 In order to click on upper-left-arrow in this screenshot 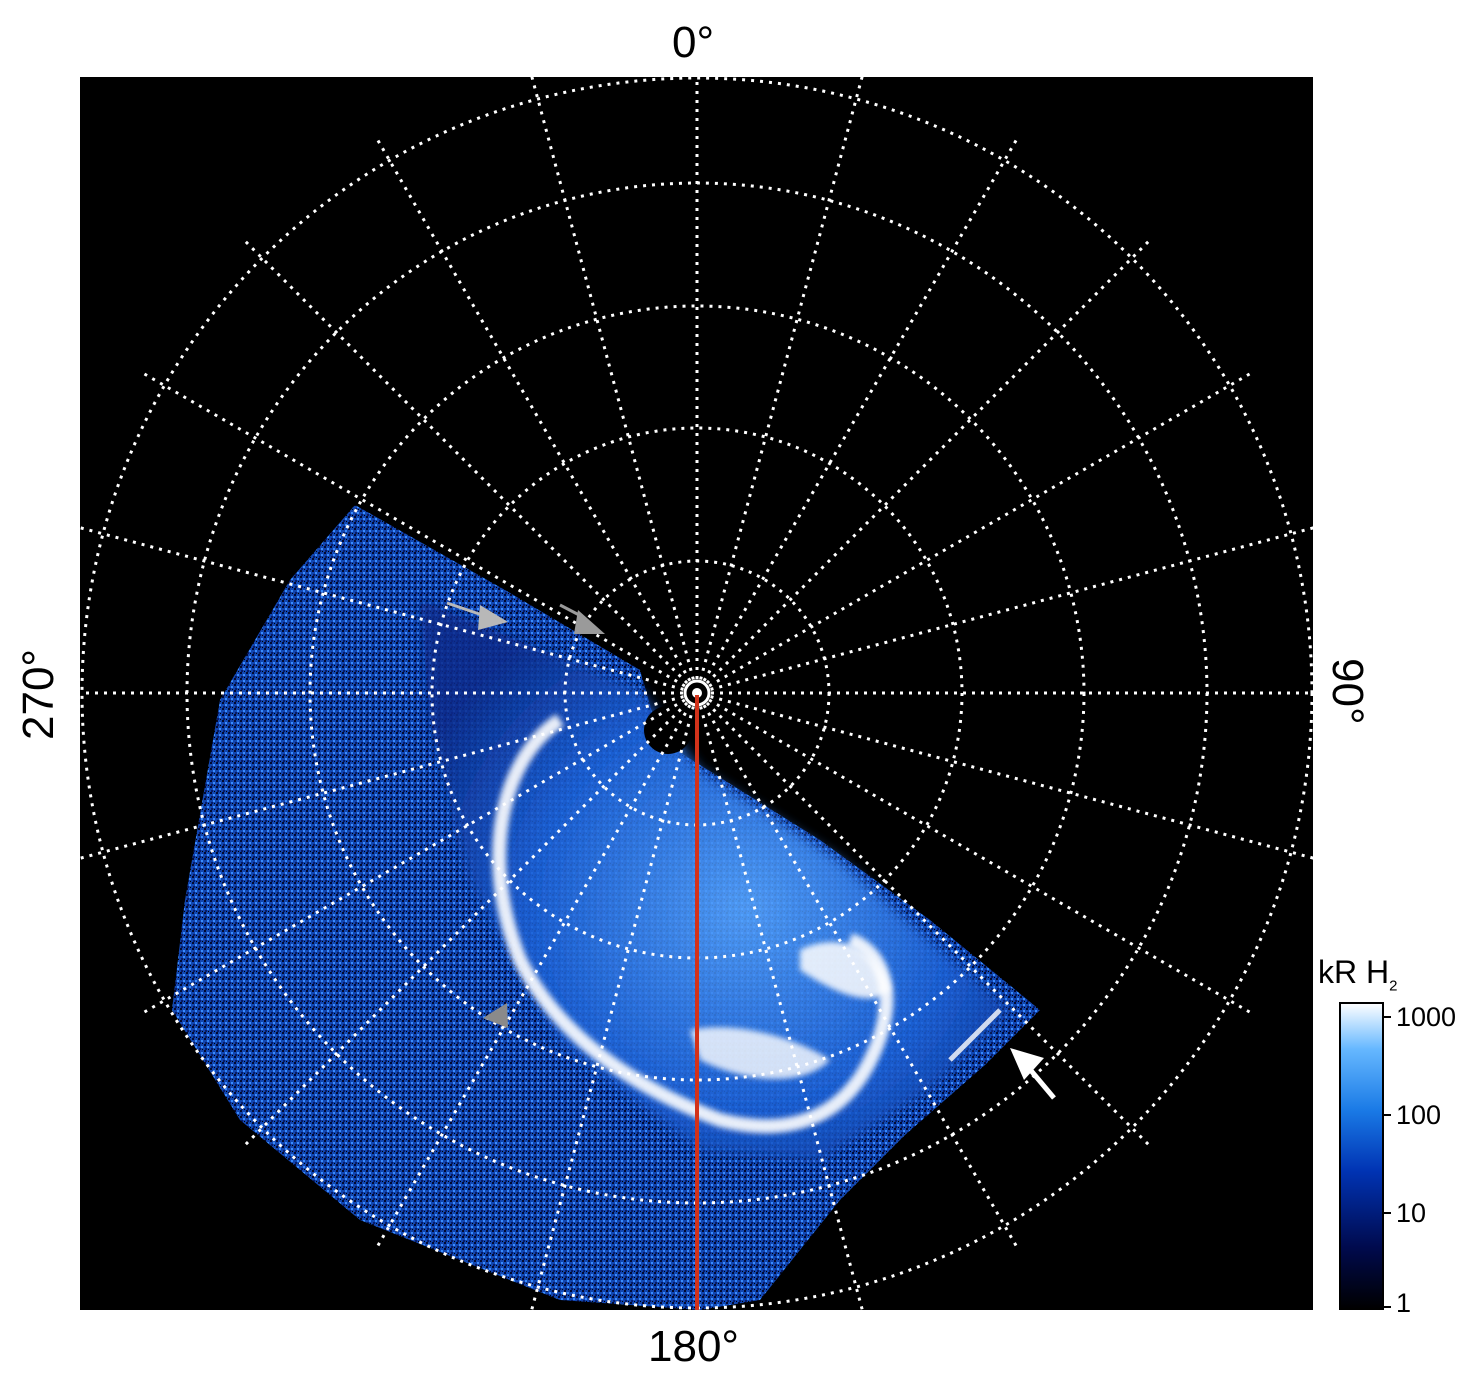, I will do `click(477, 615)`.